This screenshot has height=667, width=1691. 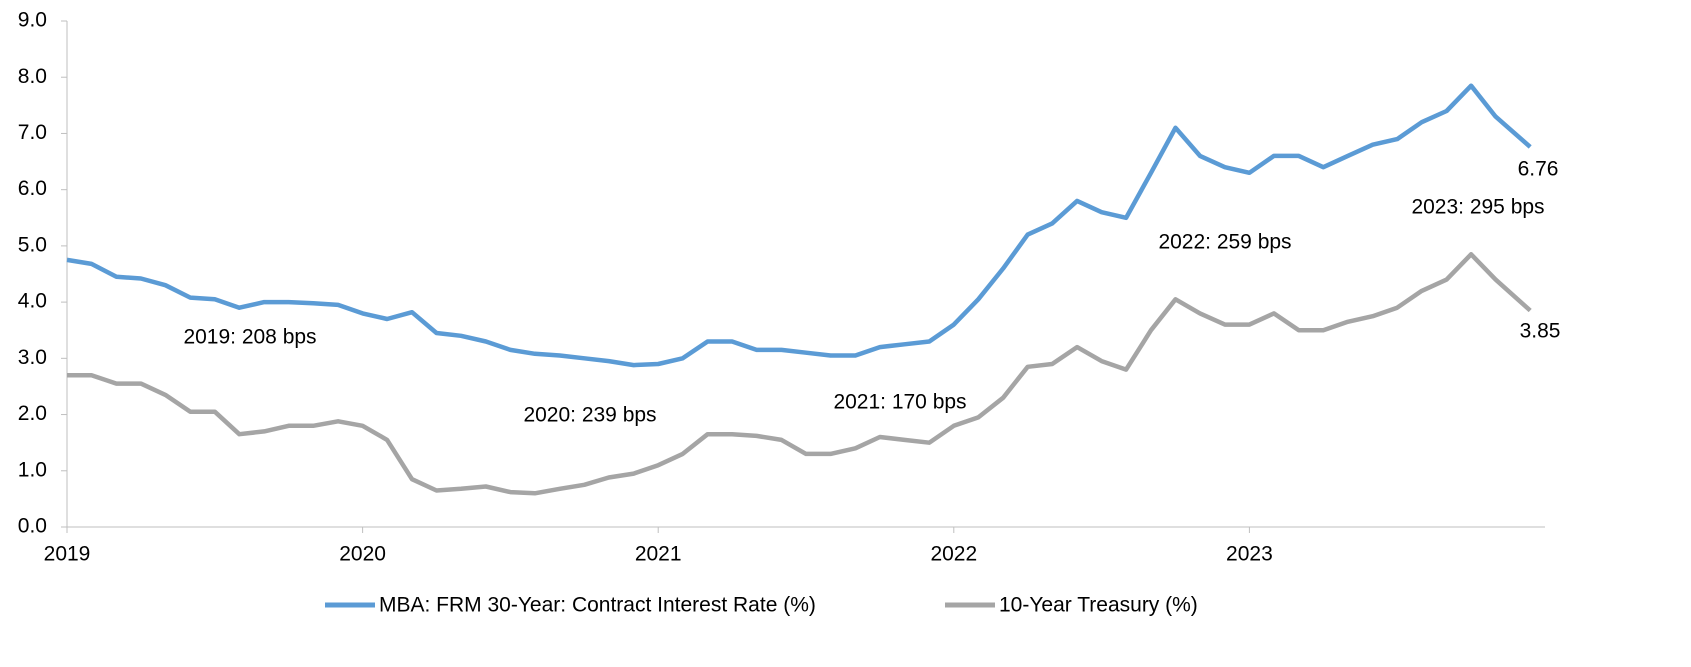 I want to click on y-tick-label: 5.0, so click(x=32, y=244).